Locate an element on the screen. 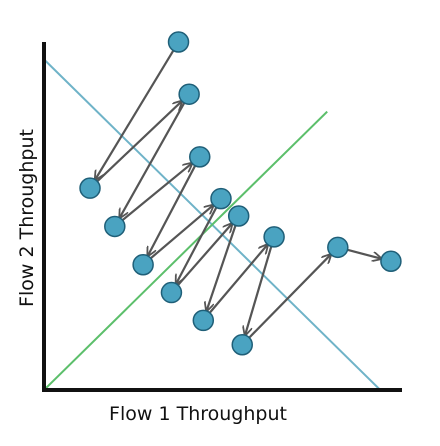 The image size is (440, 446). x-axis-label: Flow 1 Throughput is located at coordinates (198, 414).